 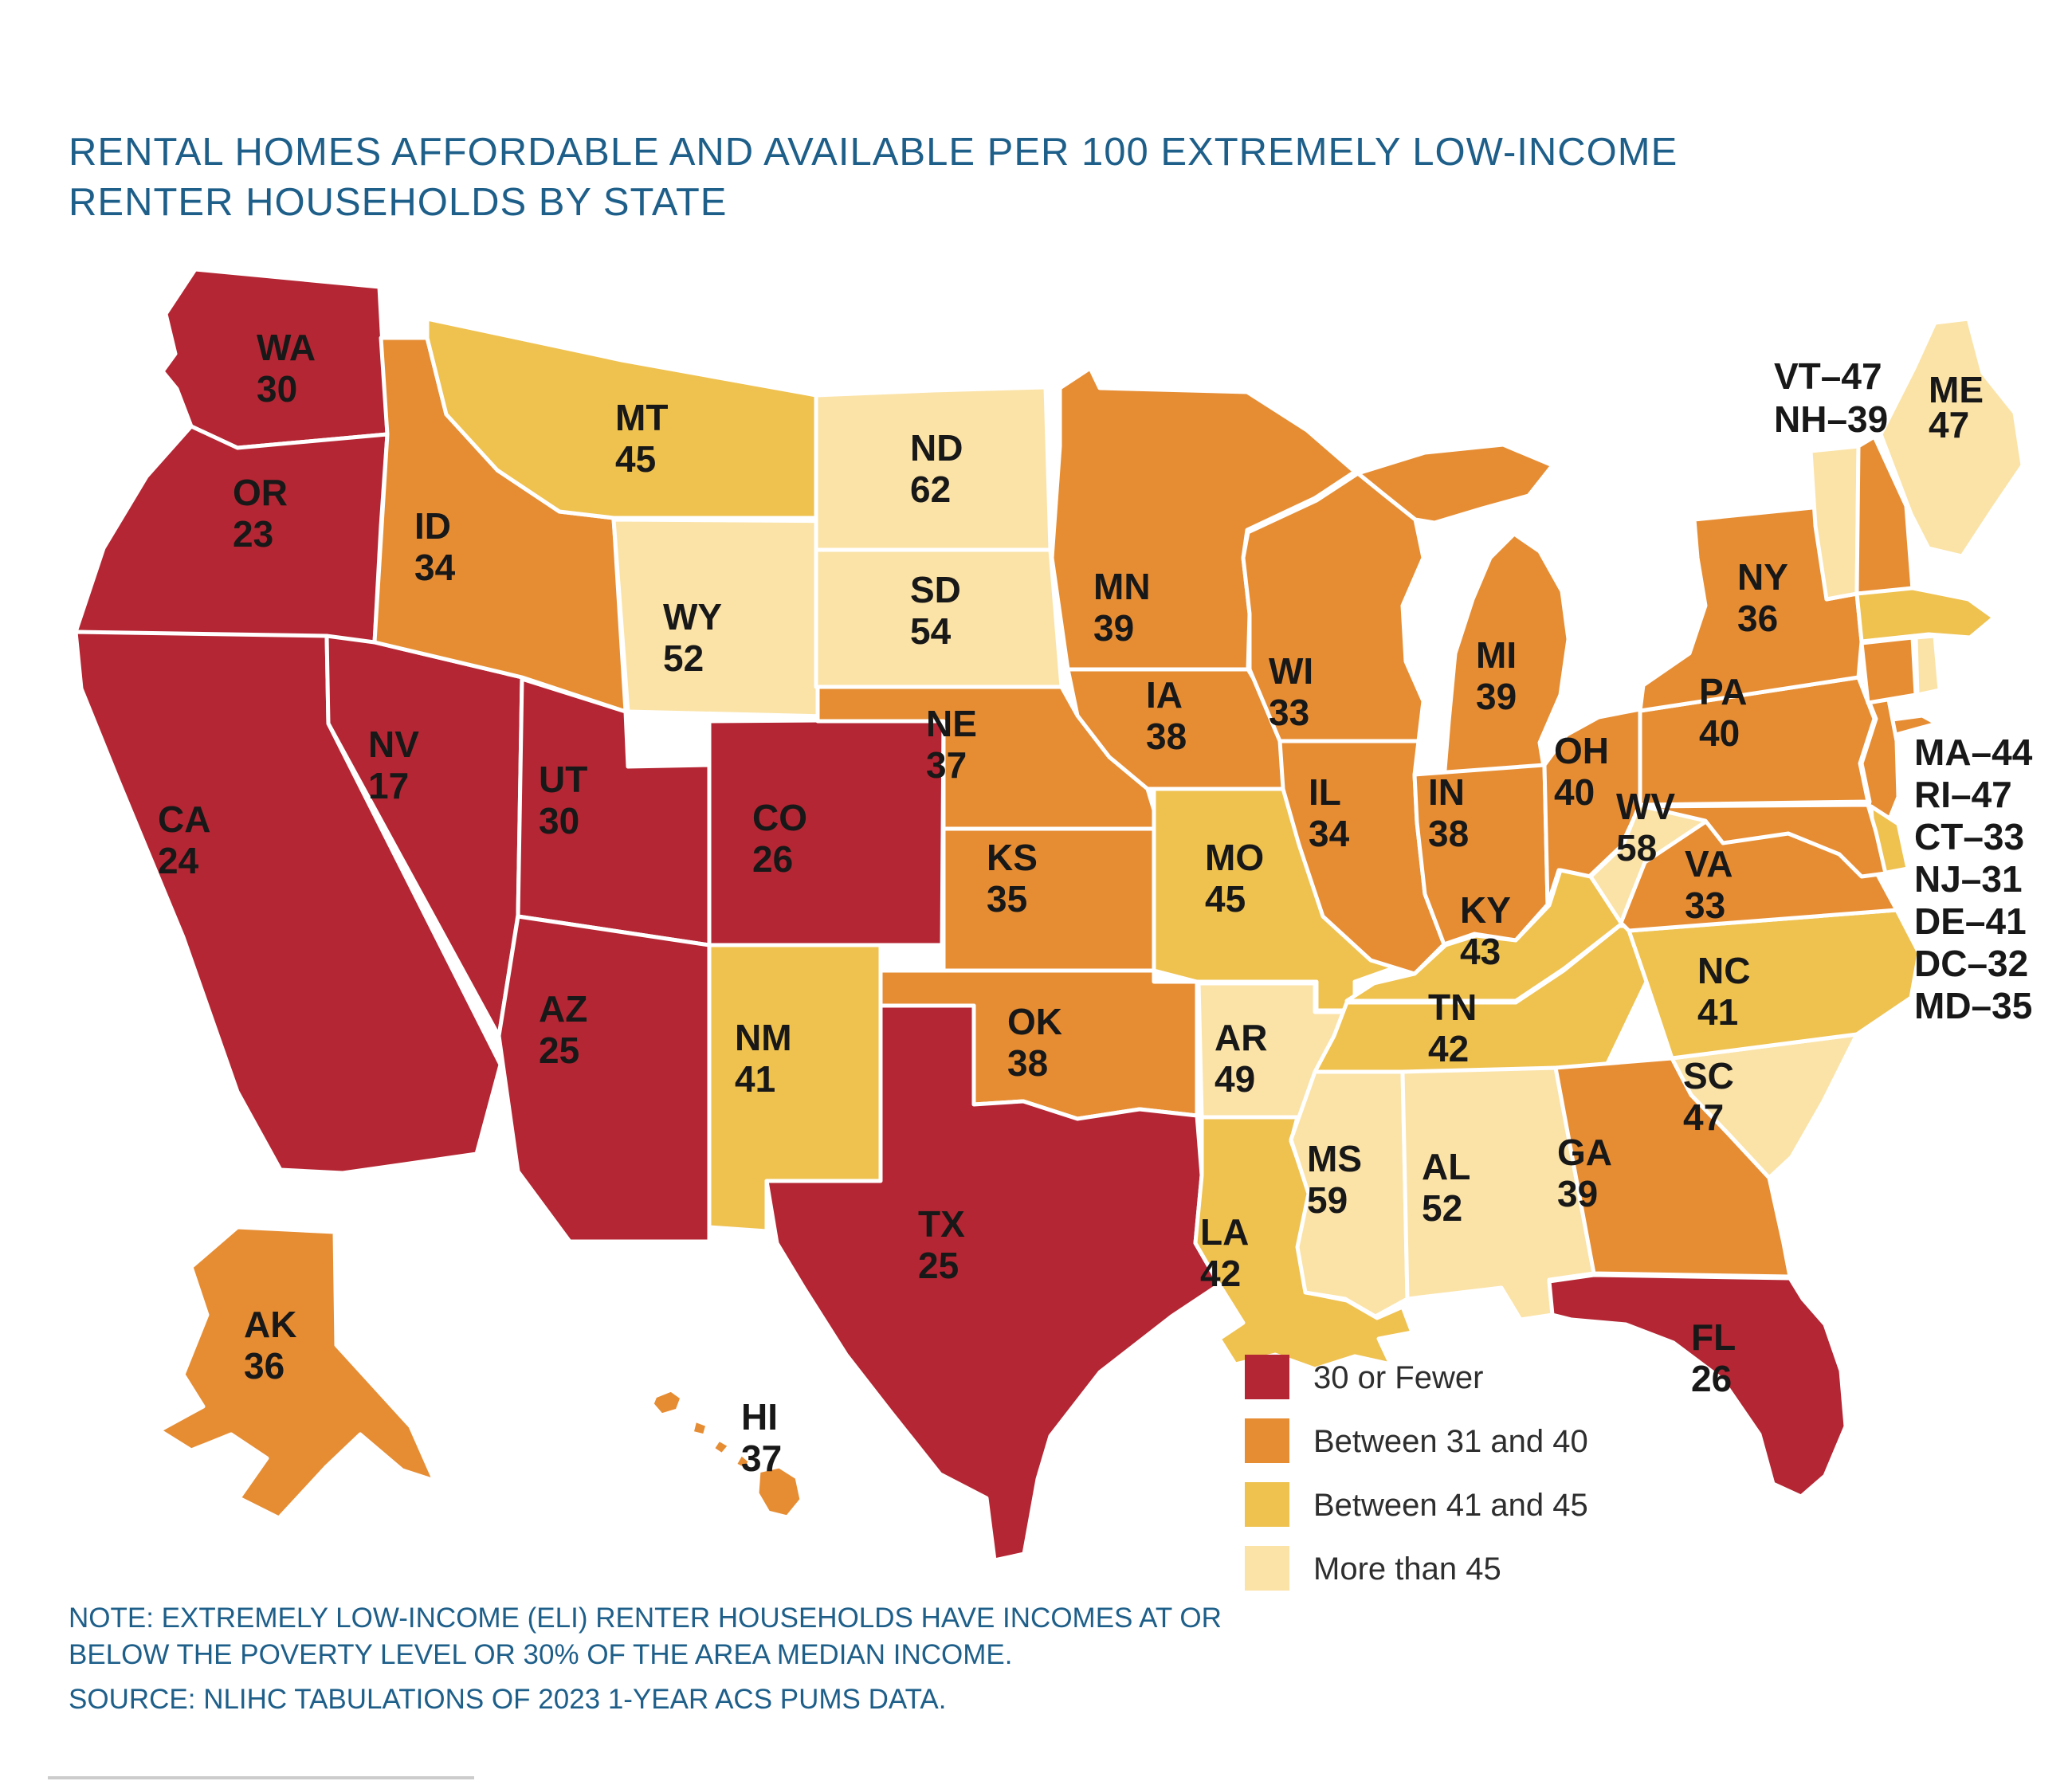 What do you see at coordinates (1122, 586) in the screenshot?
I see `state-mn-abbr-label: MN` at bounding box center [1122, 586].